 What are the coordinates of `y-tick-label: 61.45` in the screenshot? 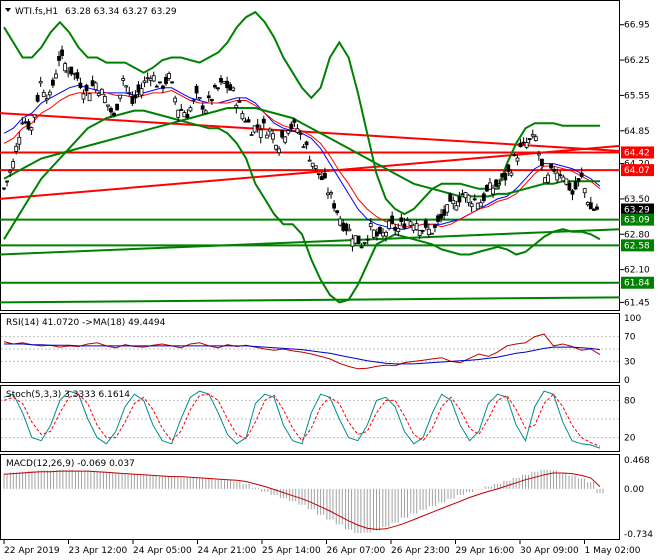 It's located at (637, 303).